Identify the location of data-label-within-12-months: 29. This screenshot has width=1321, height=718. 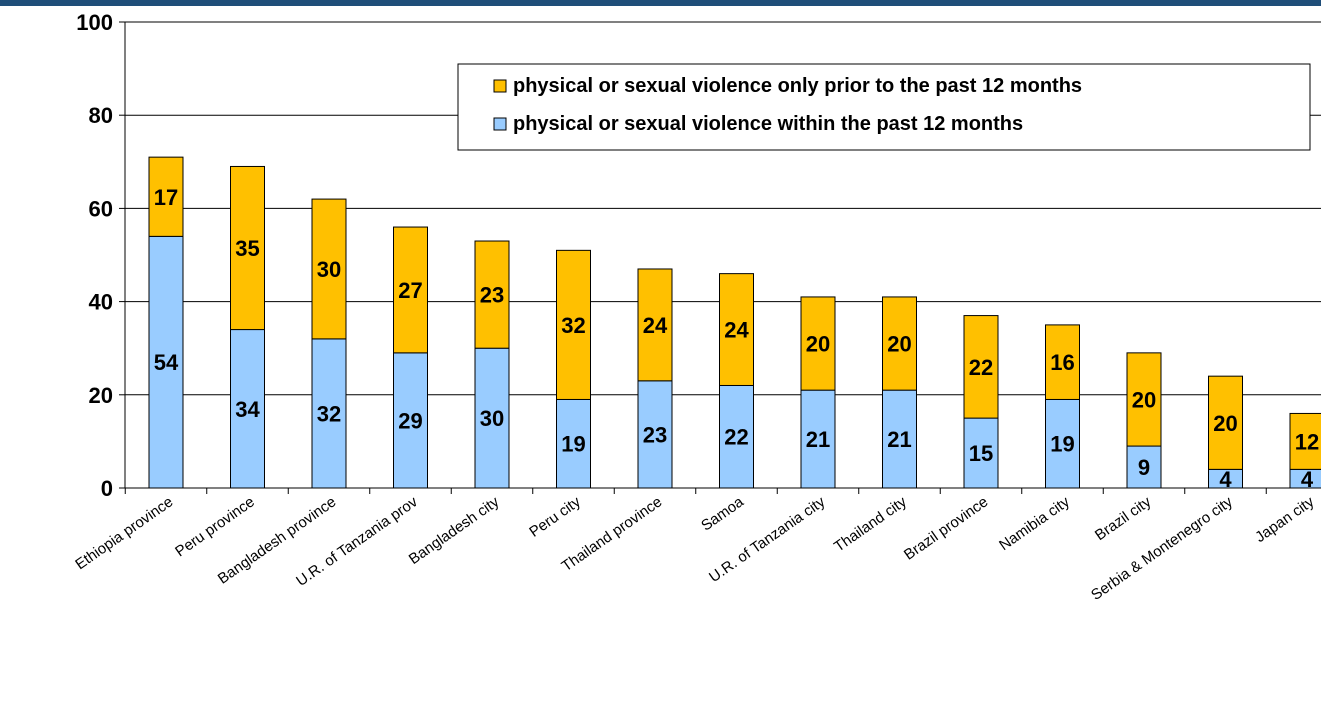
(410, 420).